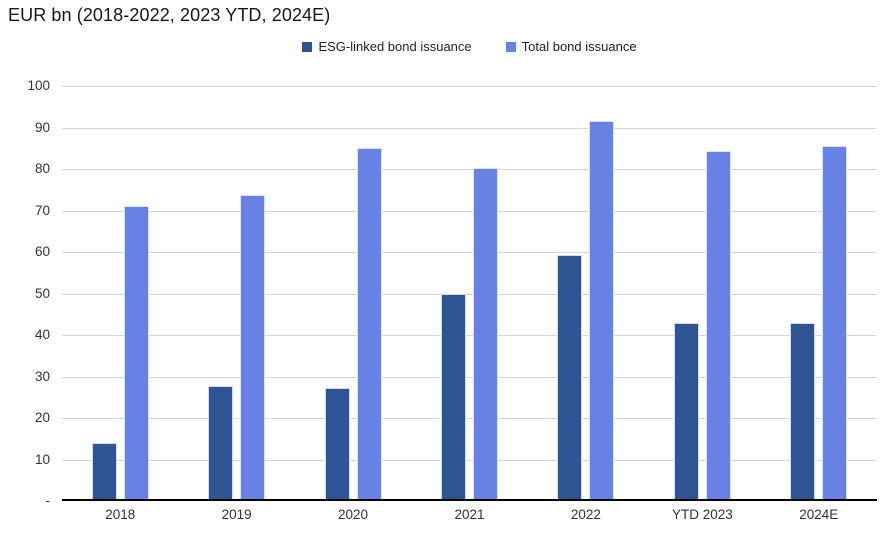 Image resolution: width=892 pixels, height=549 pixels. Describe the element at coordinates (169, 15) in the screenshot. I see `chart-title: EUR bn (2018-2022, 2023 YTD, 2024E)` at that location.